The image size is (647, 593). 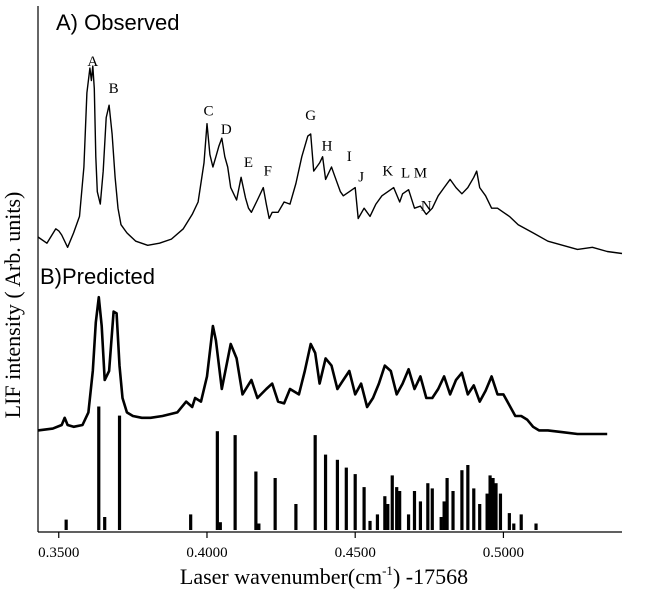 I want to click on peak-label-i: I, so click(x=349, y=157).